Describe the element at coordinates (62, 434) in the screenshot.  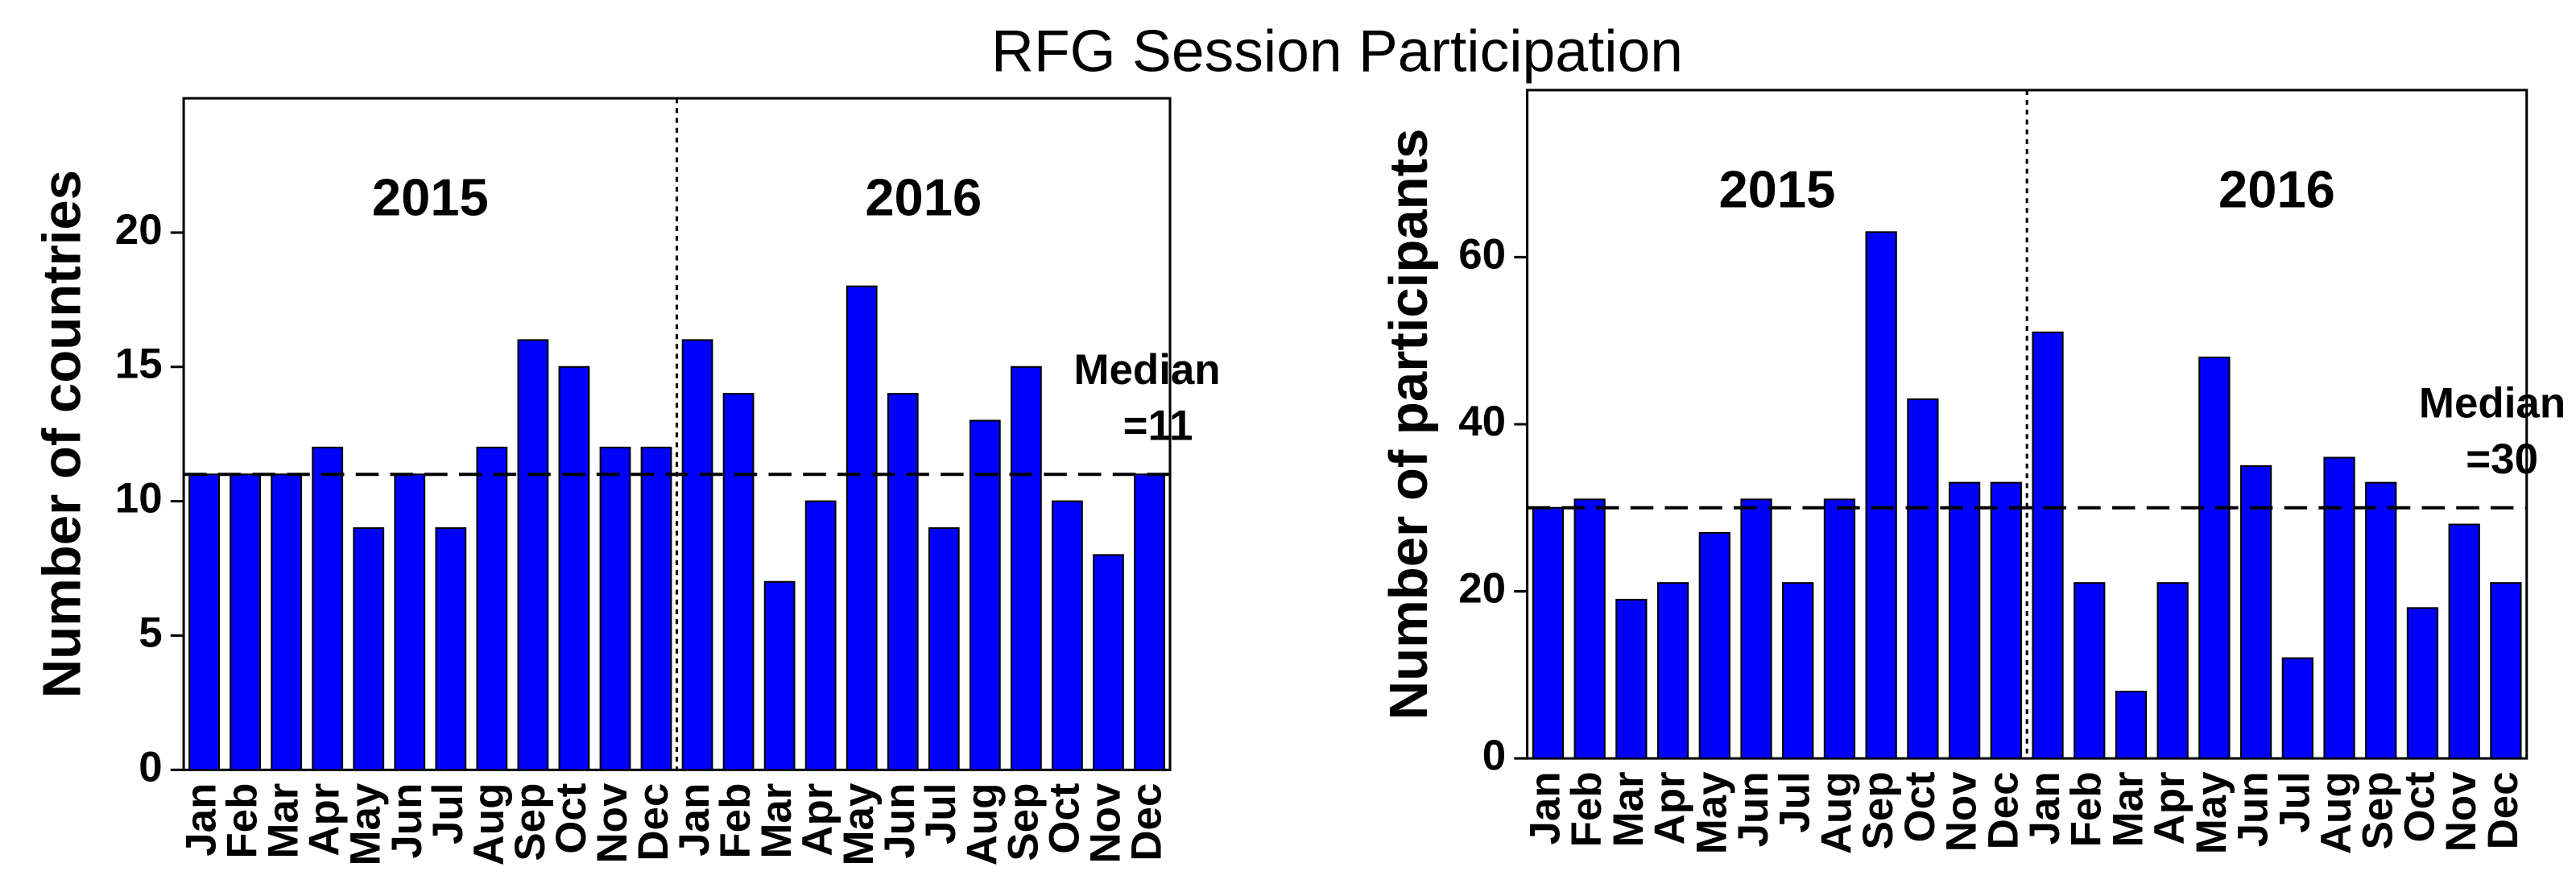
I see `y-axis-label: Number of countries` at that location.